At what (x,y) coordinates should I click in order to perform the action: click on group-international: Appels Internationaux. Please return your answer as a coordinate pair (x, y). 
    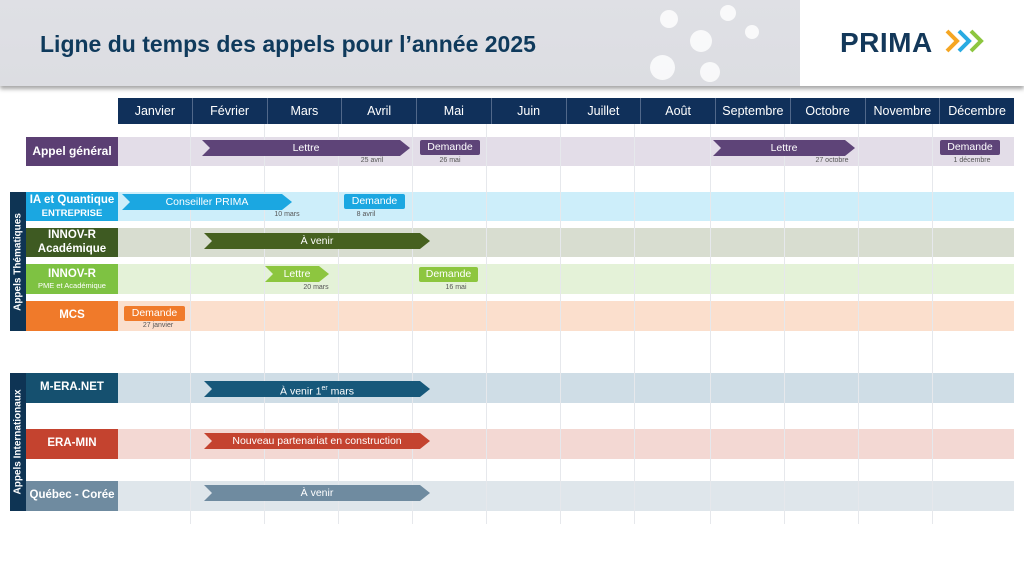
    Looking at the image, I should click on (18, 442).